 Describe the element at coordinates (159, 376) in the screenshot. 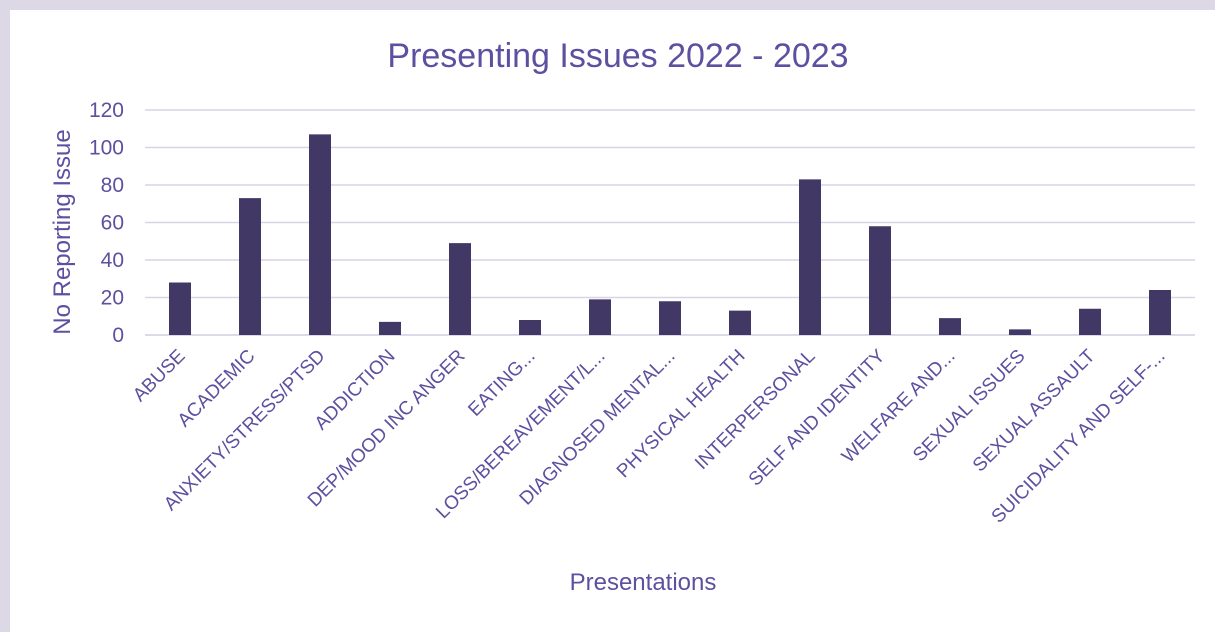

I see `x-category-label: ABUSE` at that location.